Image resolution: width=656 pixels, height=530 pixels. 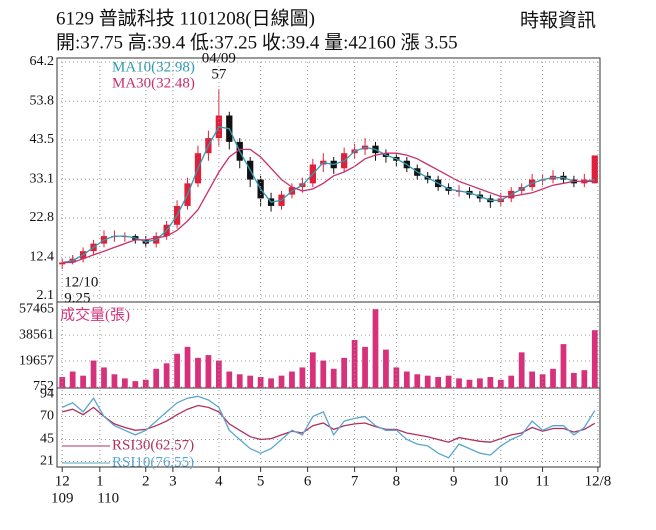 I want to click on x-tick-label: 5, so click(x=261, y=481).